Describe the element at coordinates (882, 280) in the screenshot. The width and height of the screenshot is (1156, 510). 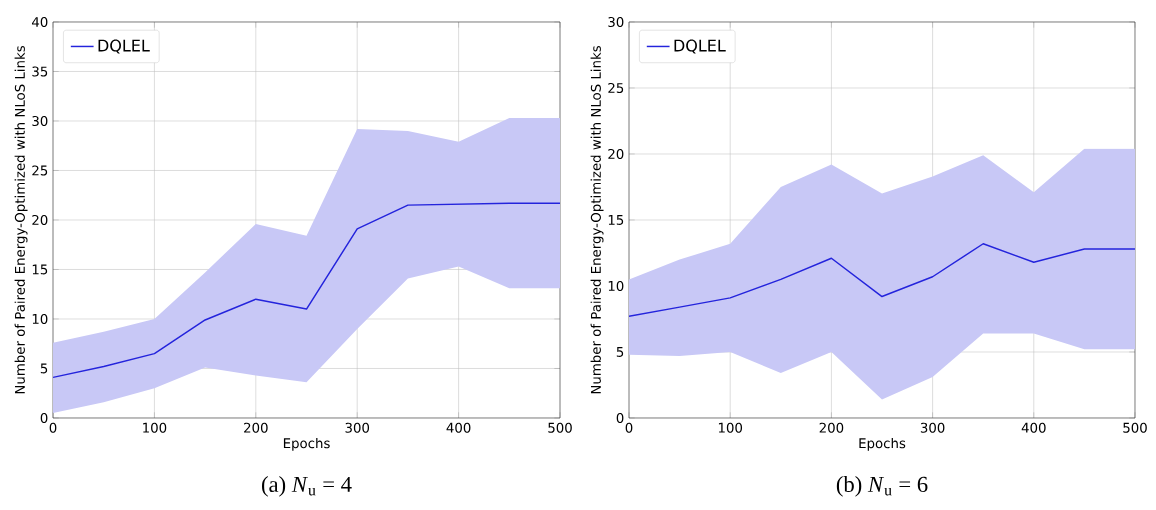
I see `line-series` at that location.